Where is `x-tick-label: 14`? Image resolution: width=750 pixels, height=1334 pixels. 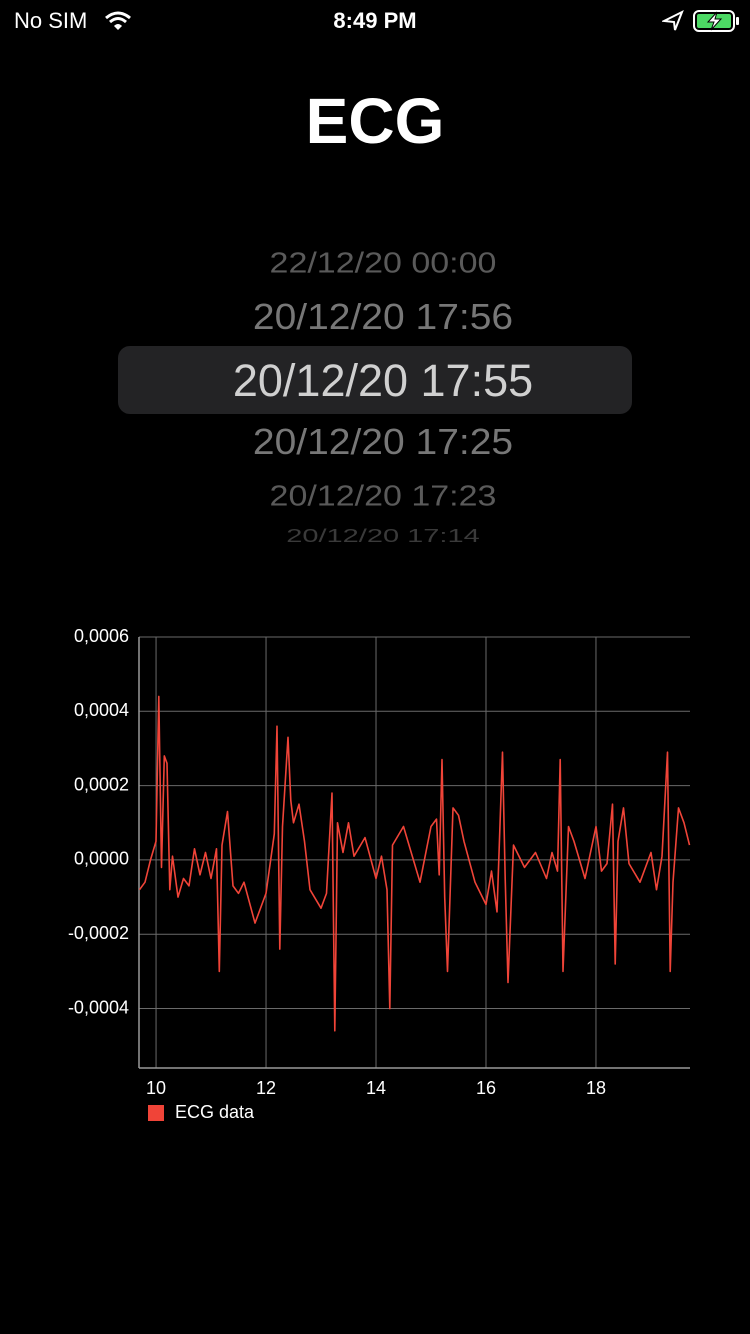 x-tick-label: 14 is located at coordinates (376, 1088).